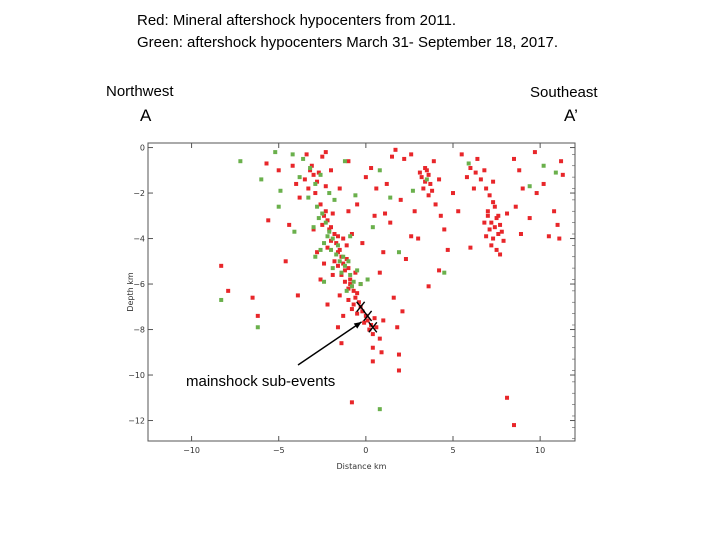 The image size is (720, 540). Describe the element at coordinates (365, 450) in the screenshot. I see `x-tick-label: 0` at that location.